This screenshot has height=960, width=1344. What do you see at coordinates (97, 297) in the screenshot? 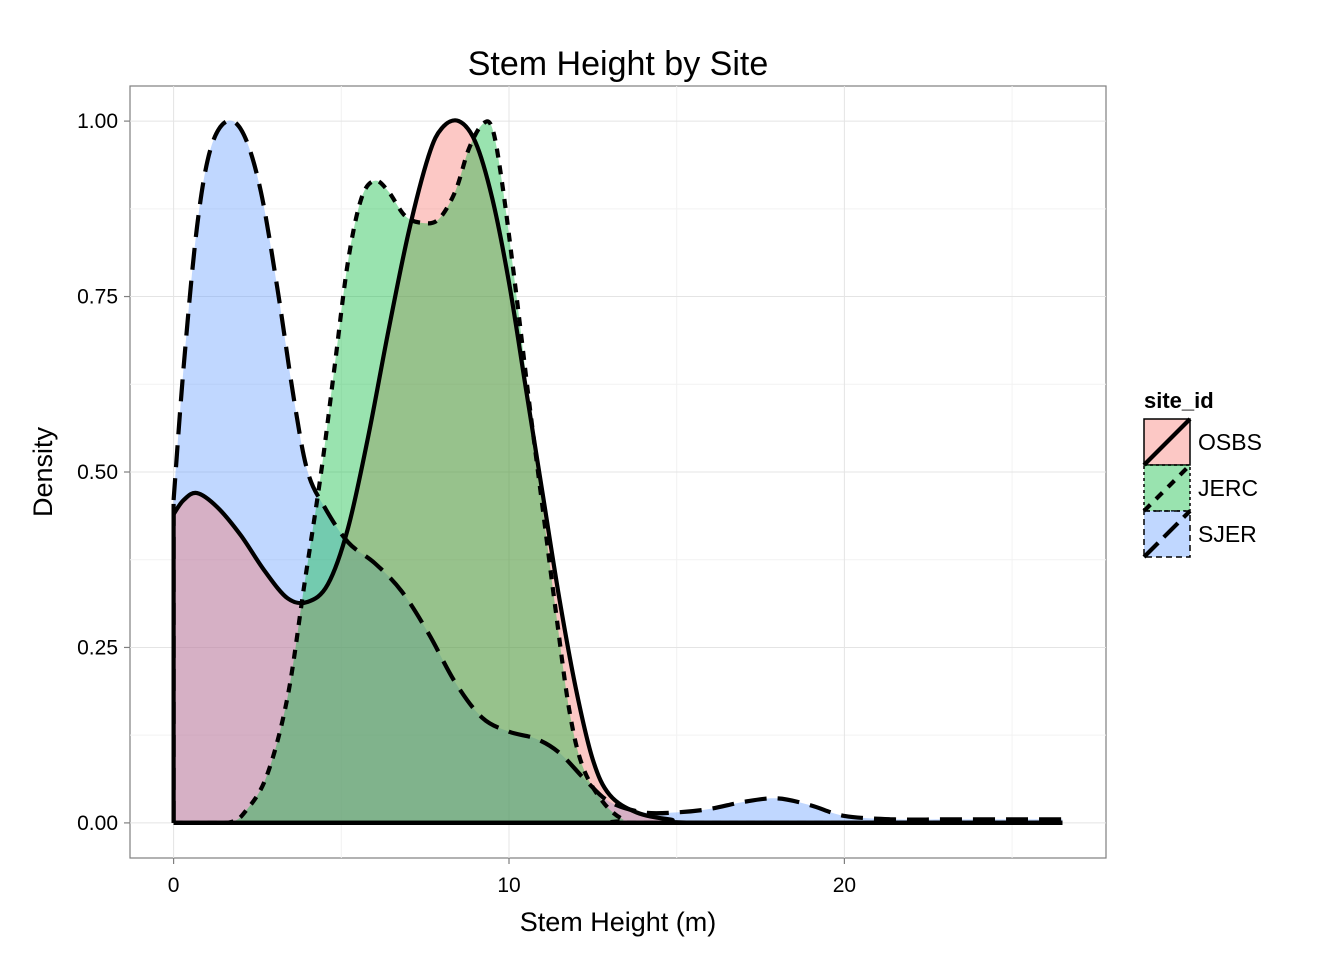
I see `y-tick-label: 0.75` at bounding box center [97, 297].